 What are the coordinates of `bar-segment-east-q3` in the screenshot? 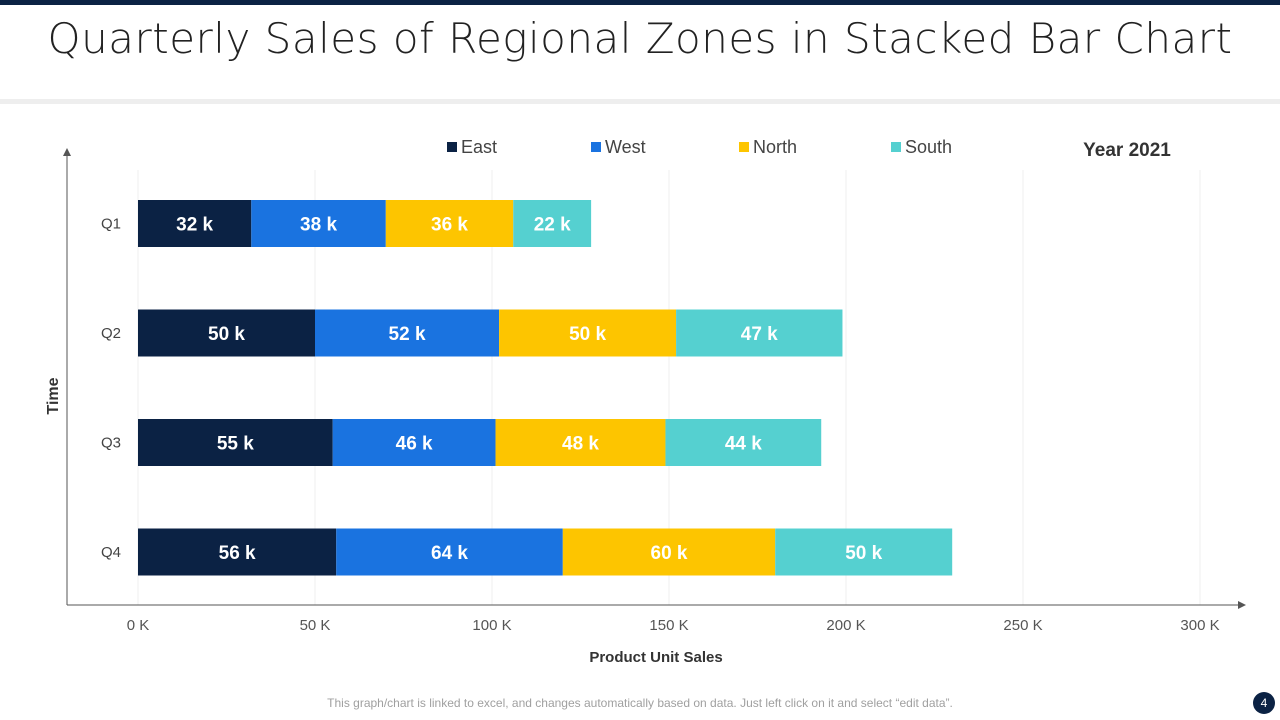 It's located at (235, 442).